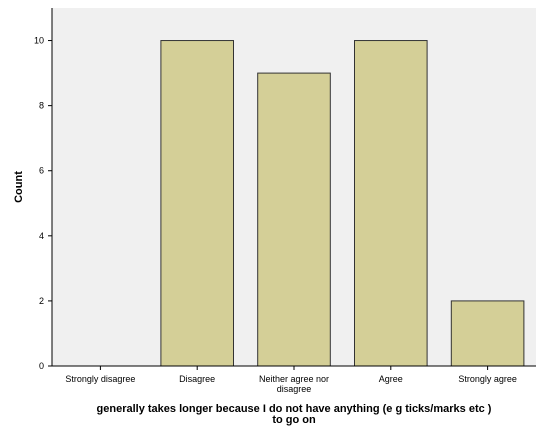 This screenshot has height=427, width=537. What do you see at coordinates (41, 366) in the screenshot?
I see `y-tick-label: 0` at bounding box center [41, 366].